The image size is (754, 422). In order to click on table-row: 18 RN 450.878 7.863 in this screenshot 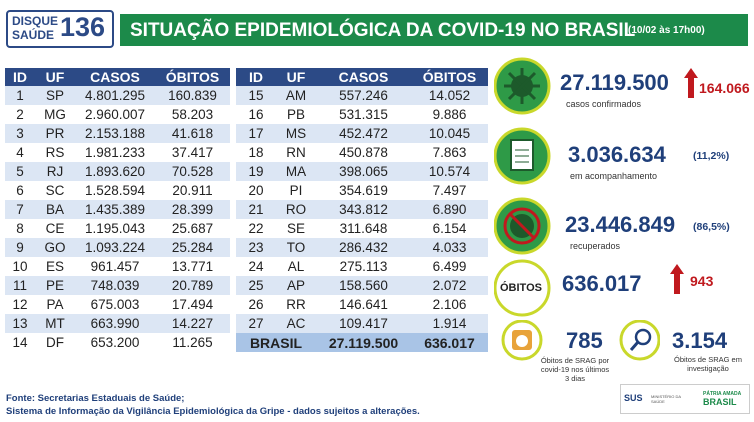, I will do `click(362, 152)`.